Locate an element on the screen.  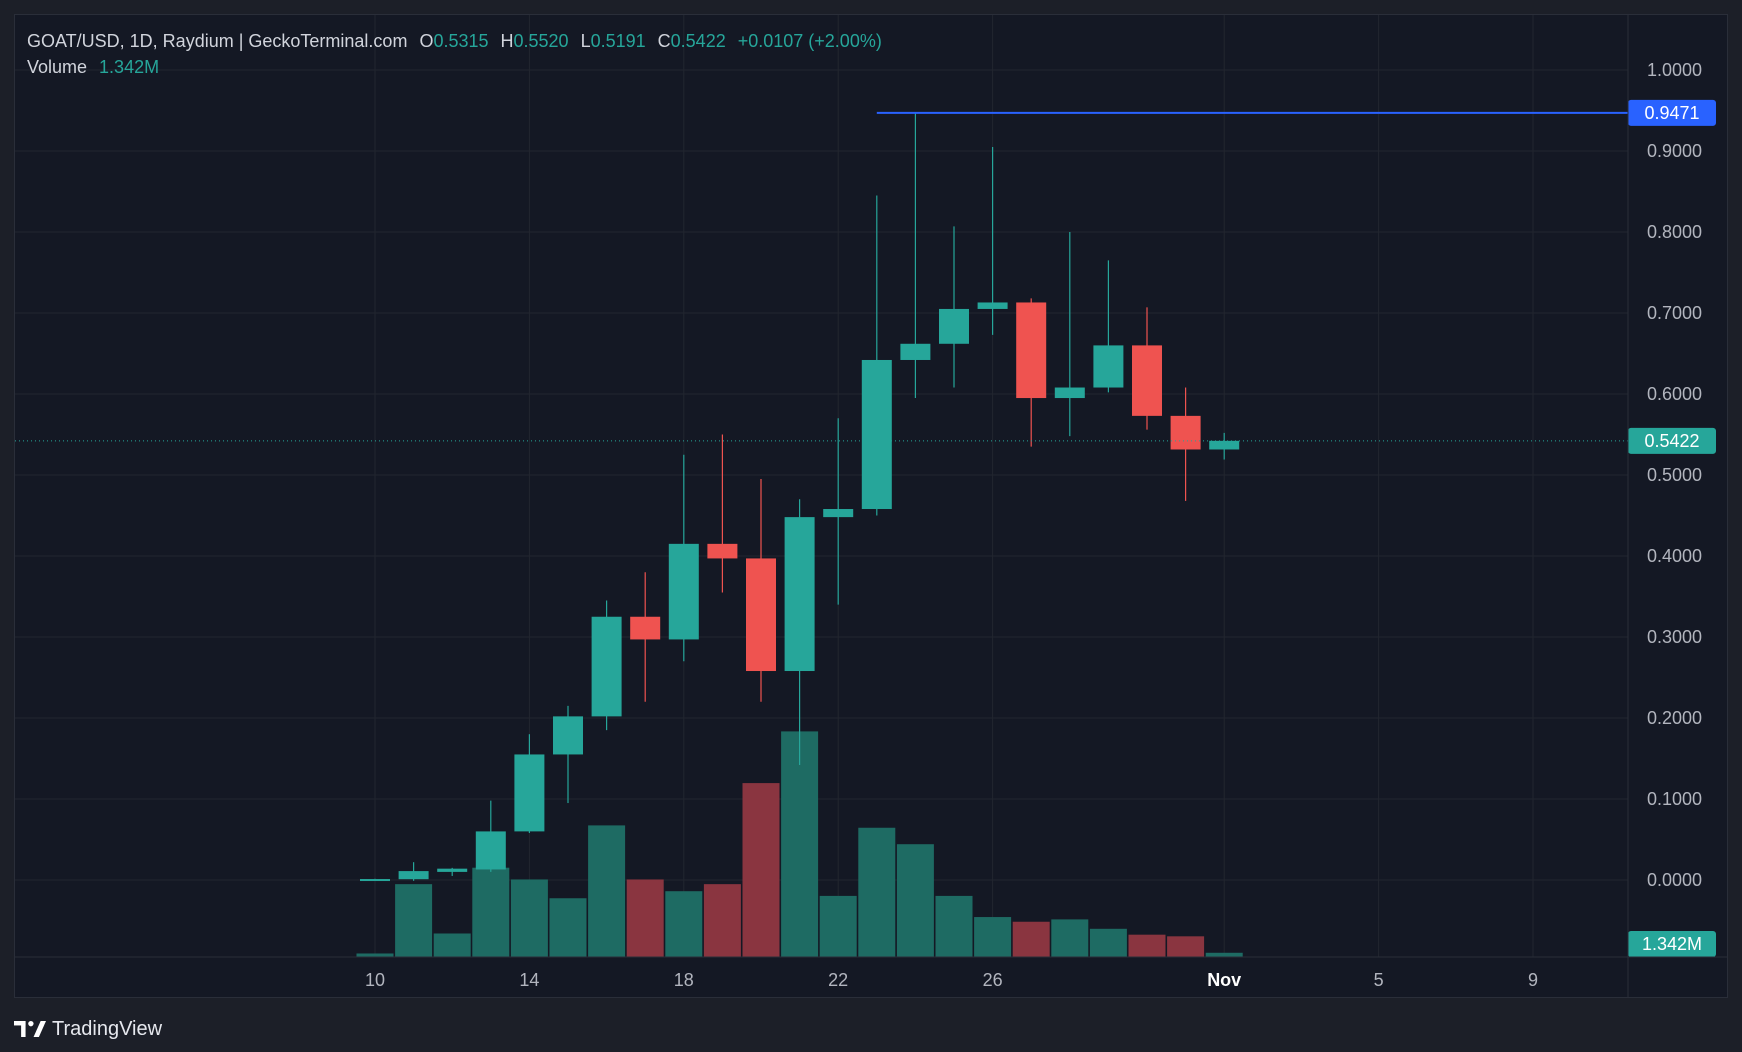
x-tick-label: 18 is located at coordinates (684, 980).